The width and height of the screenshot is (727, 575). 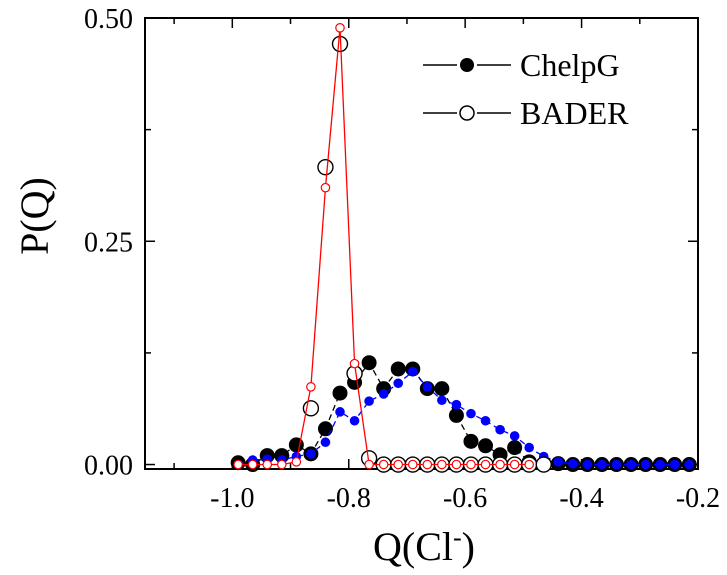 I want to click on legend: ChelpG BADER, so click(x=526, y=89).